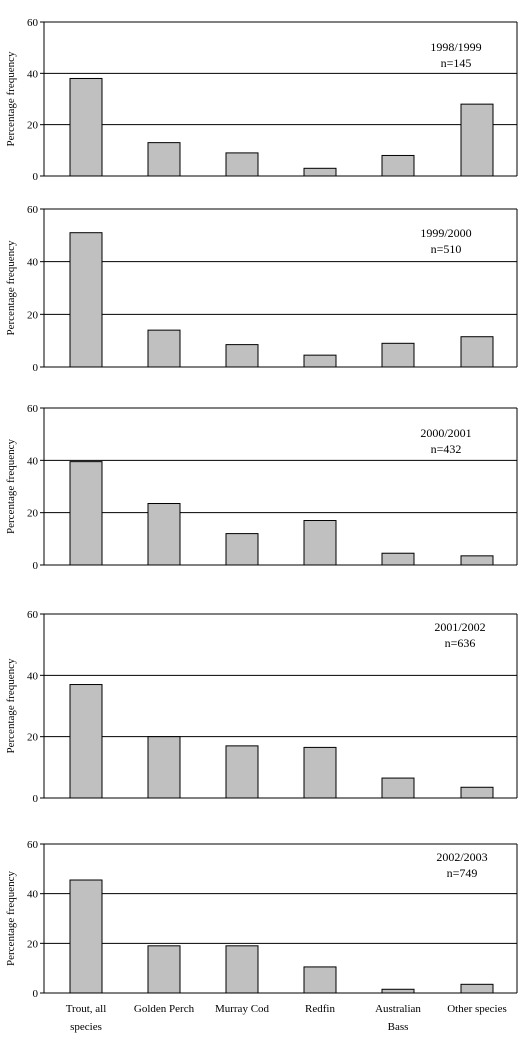  What do you see at coordinates (446, 249) in the screenshot?
I see `sample-size-label: n=510` at bounding box center [446, 249].